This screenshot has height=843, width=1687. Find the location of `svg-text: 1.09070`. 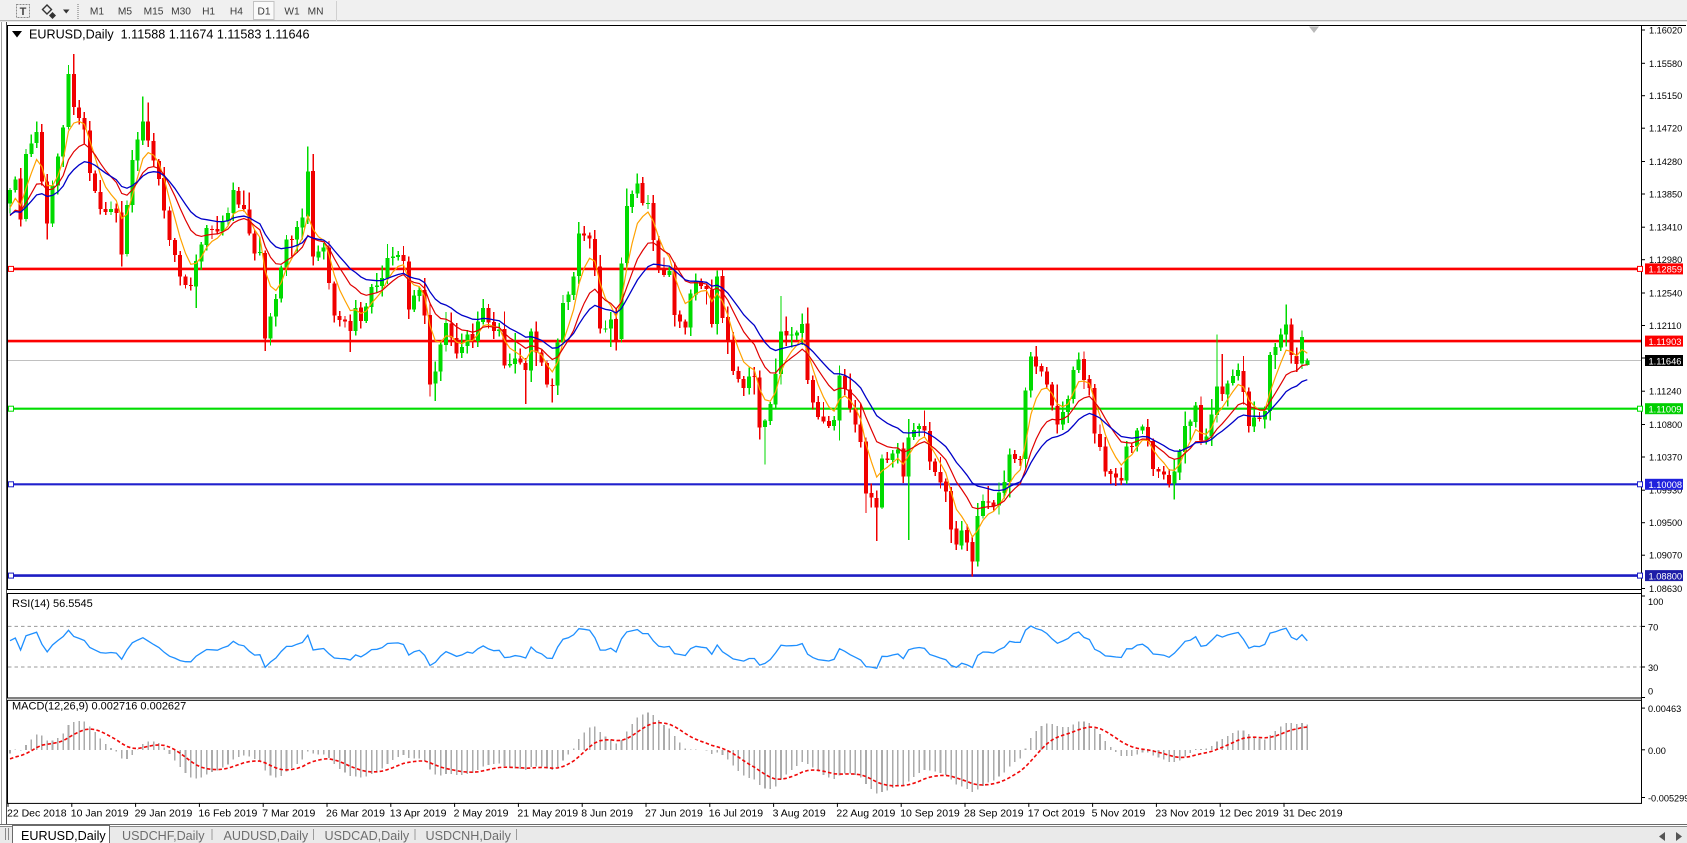

svg-text: 1.09070 is located at coordinates (1665, 556).